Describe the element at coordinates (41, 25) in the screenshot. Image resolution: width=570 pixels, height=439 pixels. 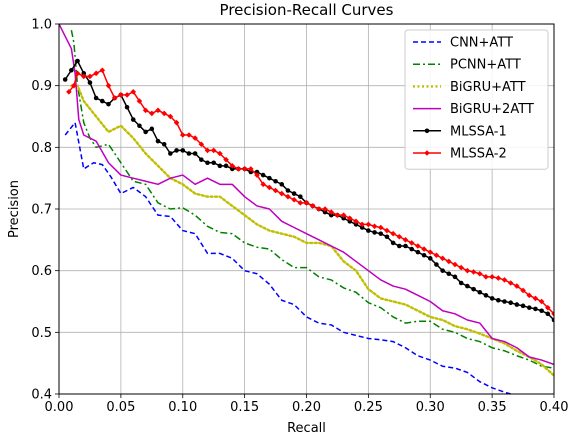
I see `y-tick-label: 1.0` at that location.